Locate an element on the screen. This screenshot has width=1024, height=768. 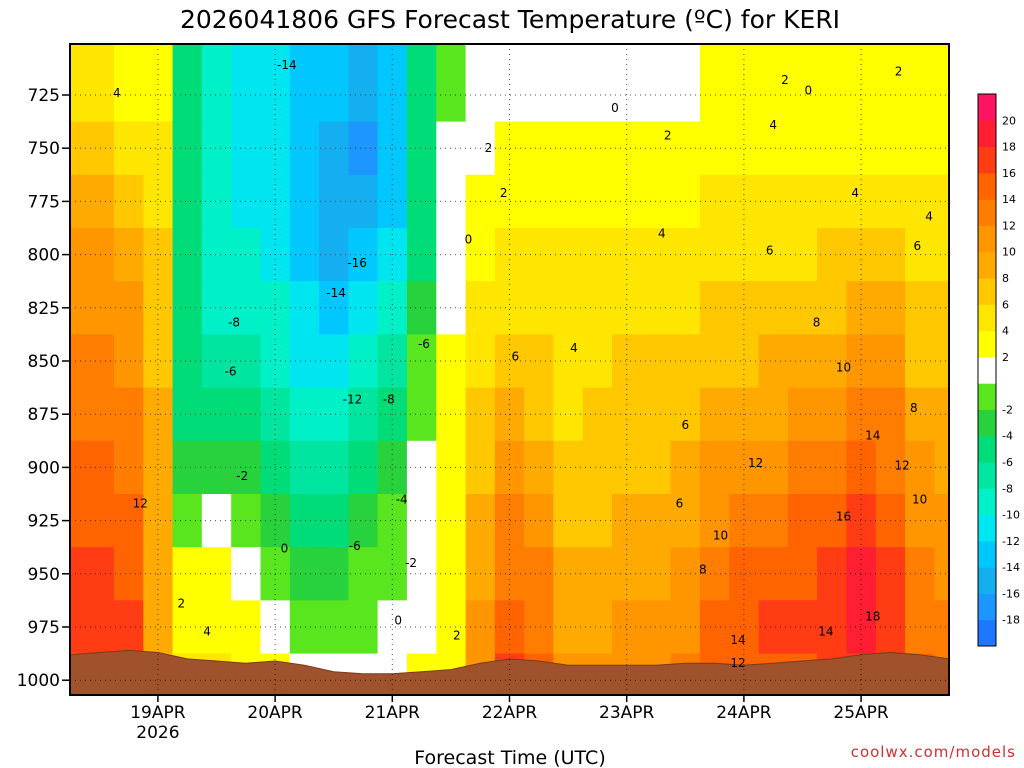
credit-text: coolwx.com/models is located at coordinates (933, 752).